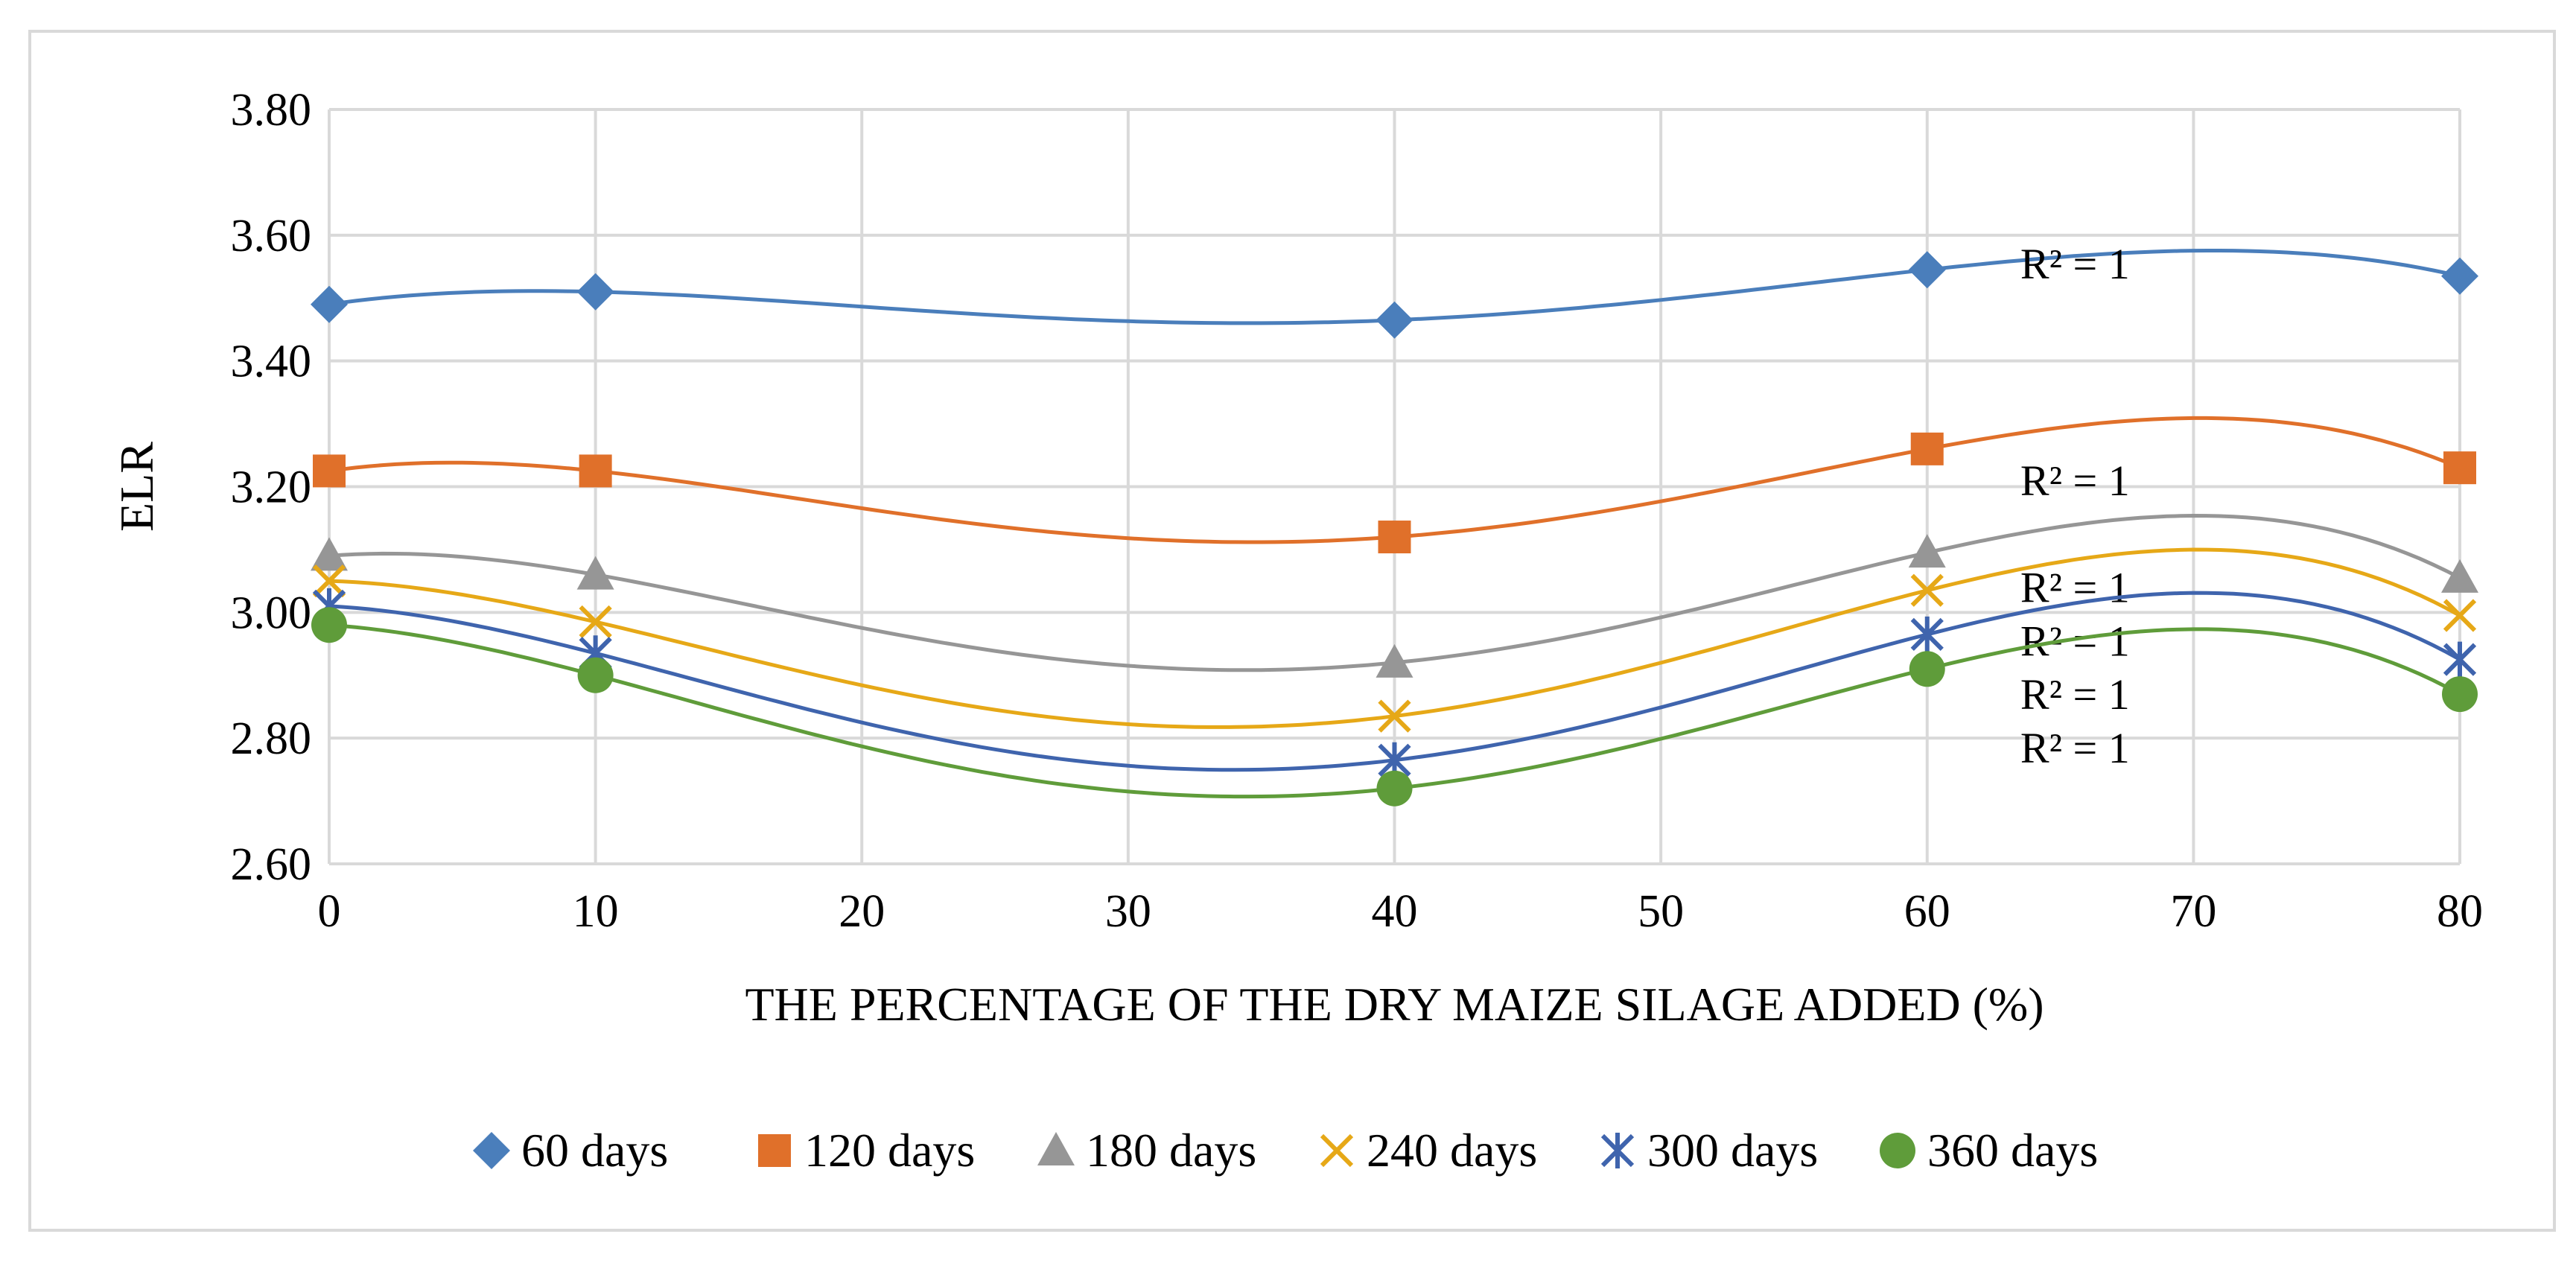 The image size is (2576, 1266). What do you see at coordinates (136, 487) in the screenshot?
I see `y-axis-title: ELR` at bounding box center [136, 487].